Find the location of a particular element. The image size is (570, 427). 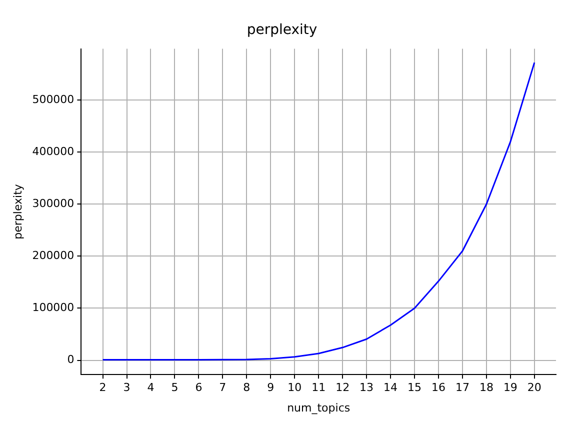

x-tick-label: 17 is located at coordinates (462, 387).